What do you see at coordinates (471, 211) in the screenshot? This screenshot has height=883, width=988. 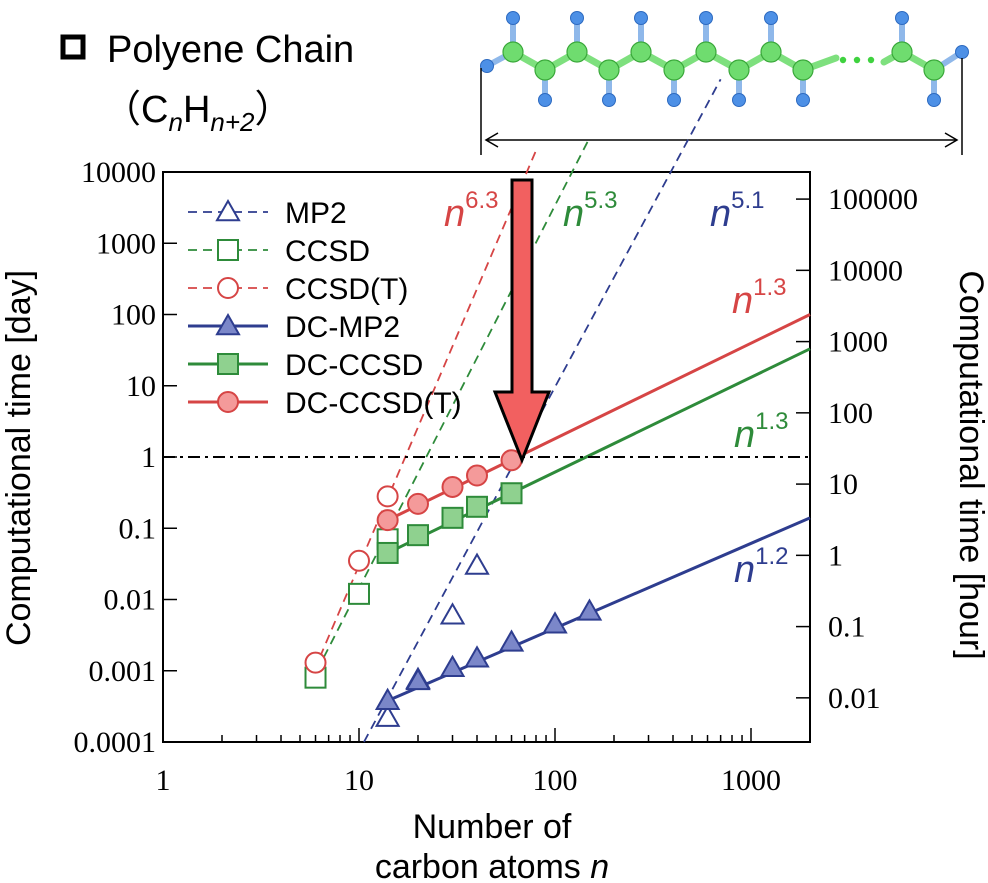 I see `scaling-label-ccsd-t: n6.3` at bounding box center [471, 211].